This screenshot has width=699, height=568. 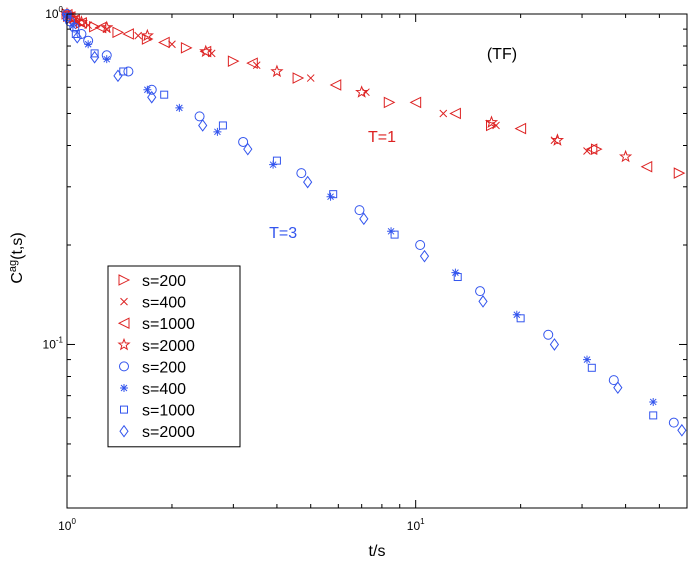 What do you see at coordinates (164, 303) in the screenshot?
I see `legend-label: s=400` at bounding box center [164, 303].